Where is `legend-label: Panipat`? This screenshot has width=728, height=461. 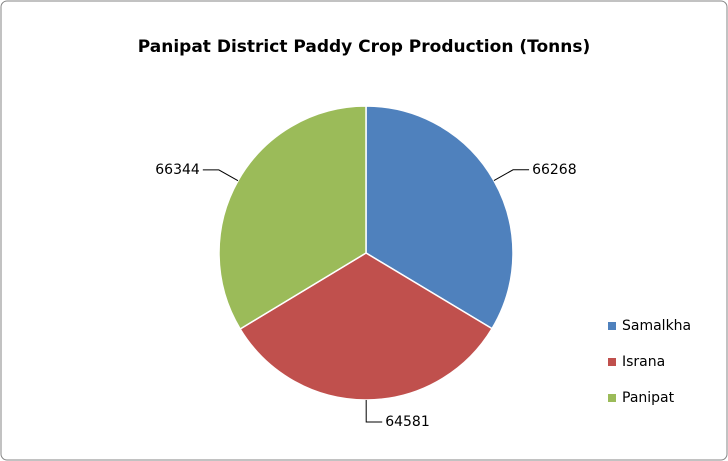
legend-label: Panipat is located at coordinates (648, 398).